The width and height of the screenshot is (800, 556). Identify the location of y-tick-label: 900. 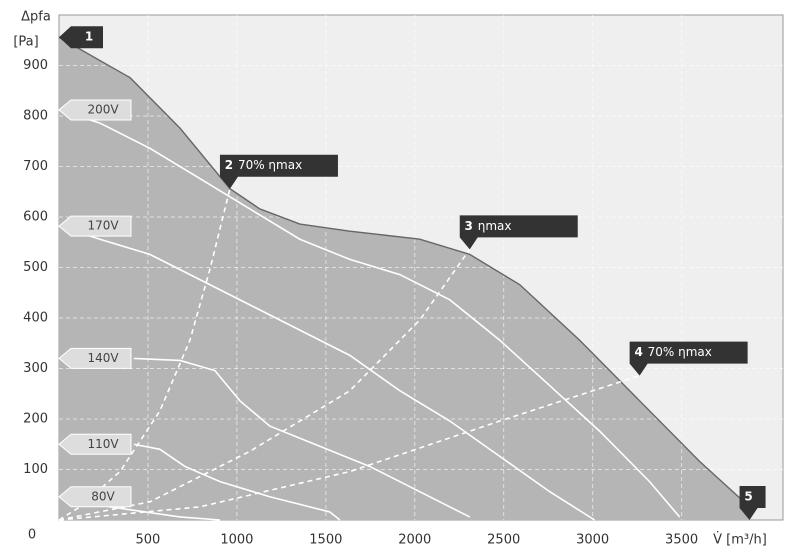
(35, 65).